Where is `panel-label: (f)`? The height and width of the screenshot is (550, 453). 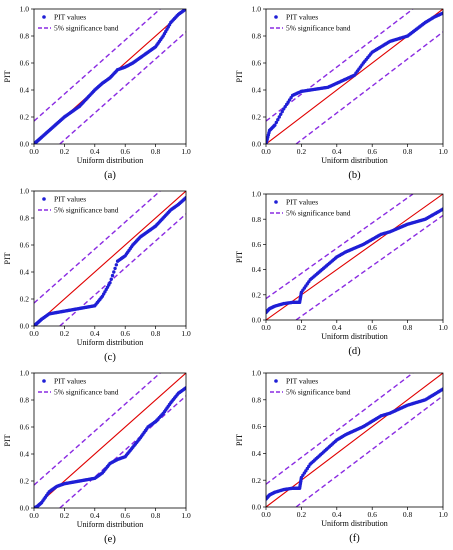
panel-label: (f) is located at coordinates (354, 538).